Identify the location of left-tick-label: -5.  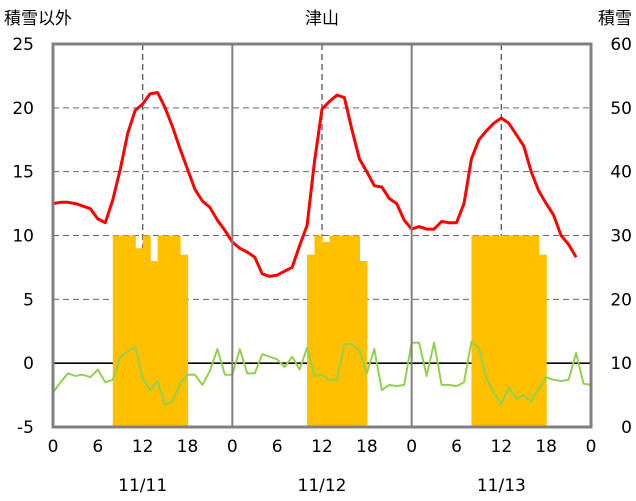
(25, 428).